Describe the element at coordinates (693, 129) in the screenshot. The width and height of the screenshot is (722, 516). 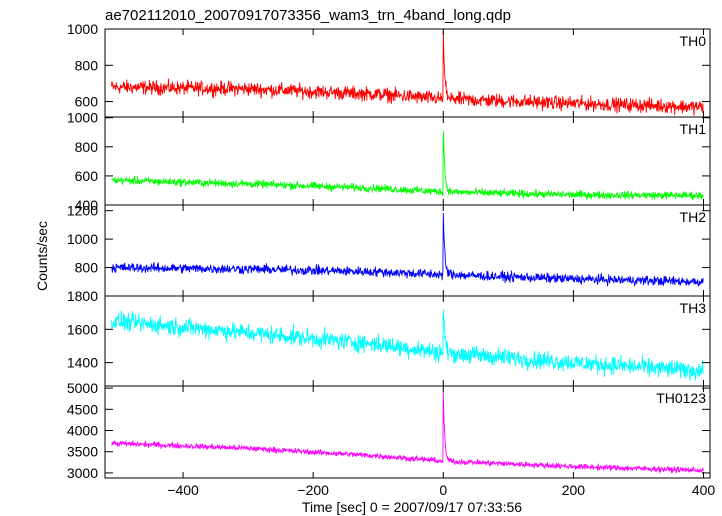
I see `panel-label-th1: TH1` at that location.